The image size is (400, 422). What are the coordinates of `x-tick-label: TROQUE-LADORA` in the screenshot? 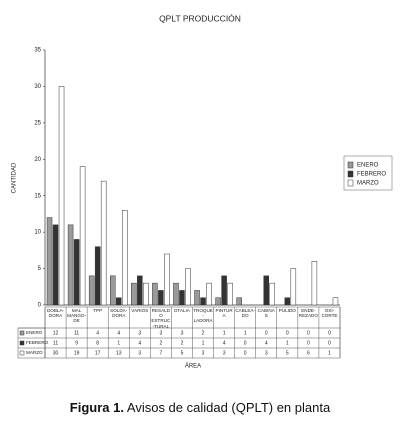 It's located at (203, 316).